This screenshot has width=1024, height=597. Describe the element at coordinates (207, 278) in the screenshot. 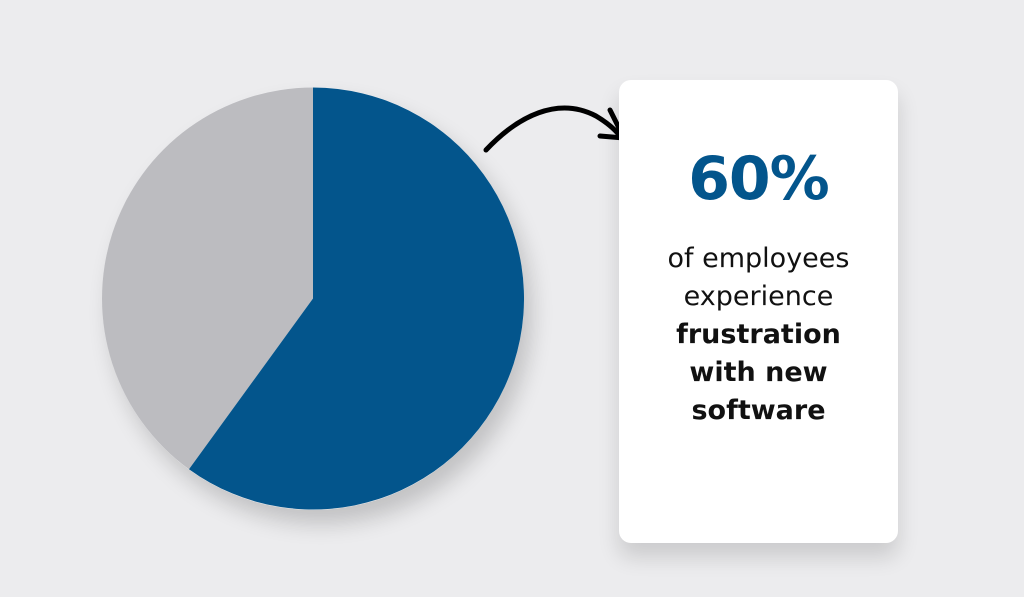

I see `pie-slice-other` at that location.